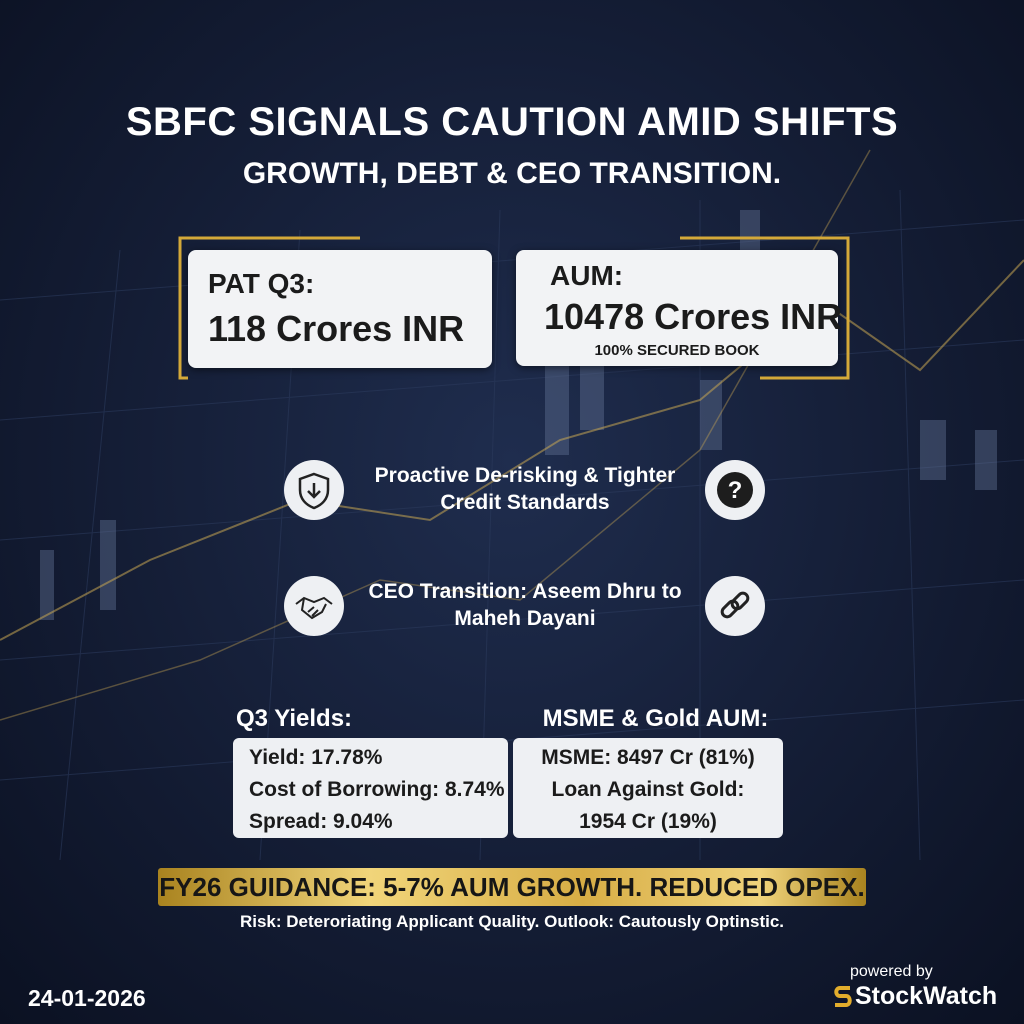  I want to click on title: SBFC SIGNALS CAUTION AMID SHIFTS, so click(512, 122).